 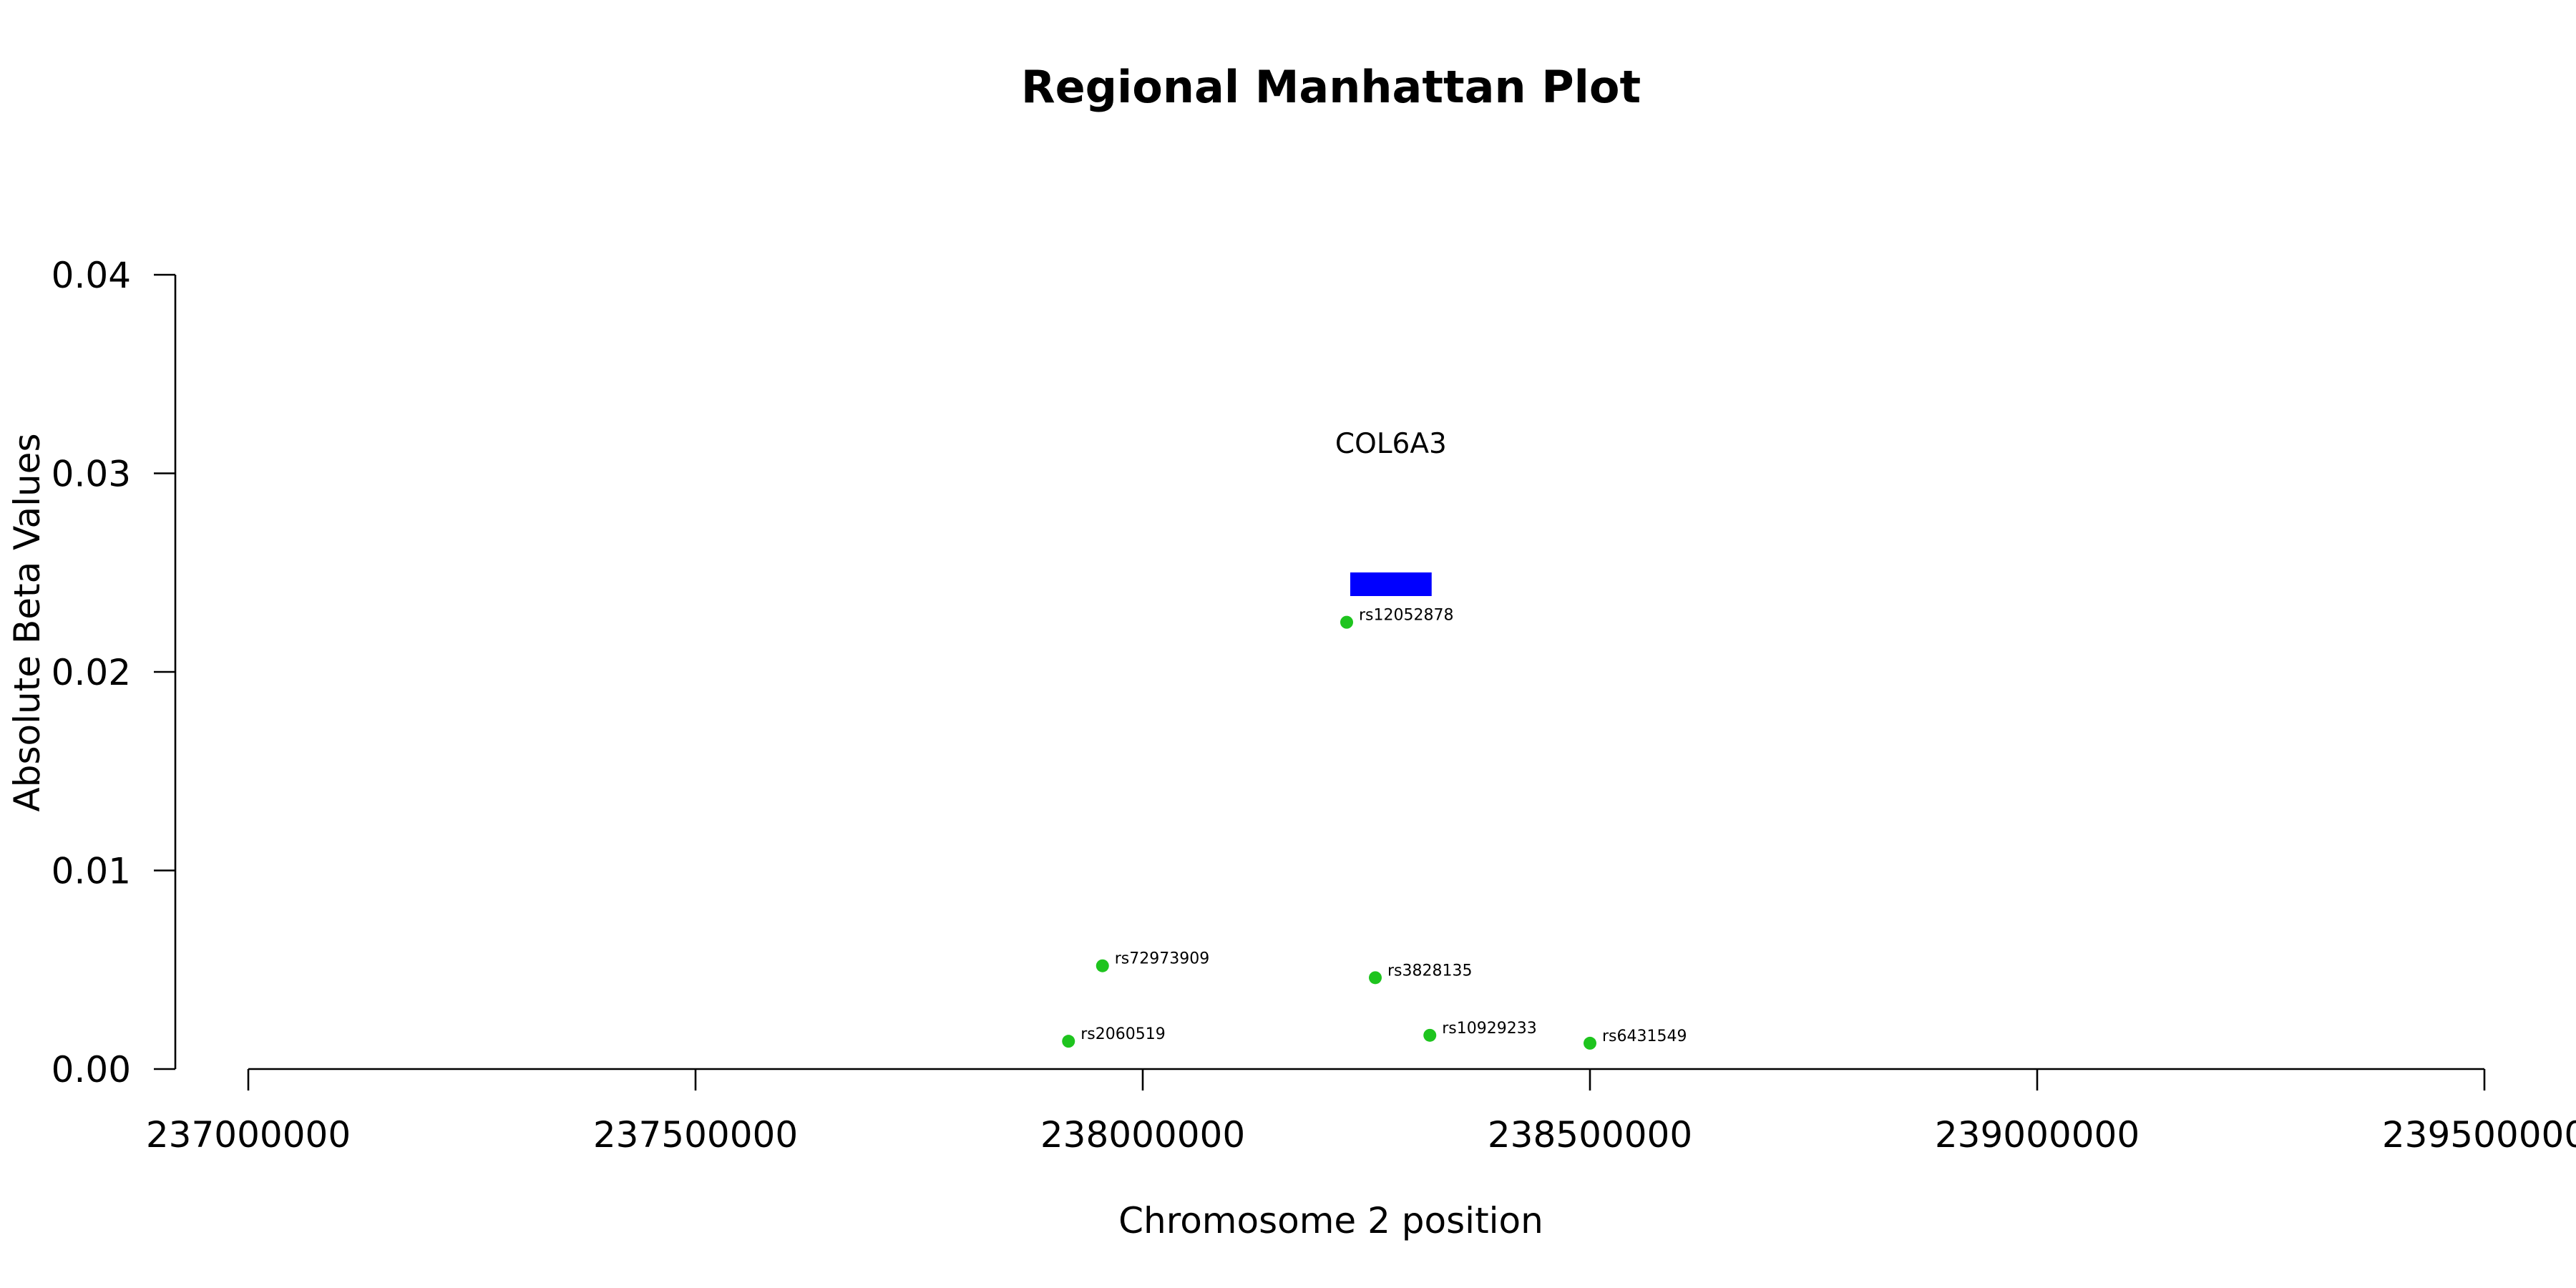 What do you see at coordinates (1330, 1220) in the screenshot?
I see `x-axis-label: Chromosome 2 position` at bounding box center [1330, 1220].